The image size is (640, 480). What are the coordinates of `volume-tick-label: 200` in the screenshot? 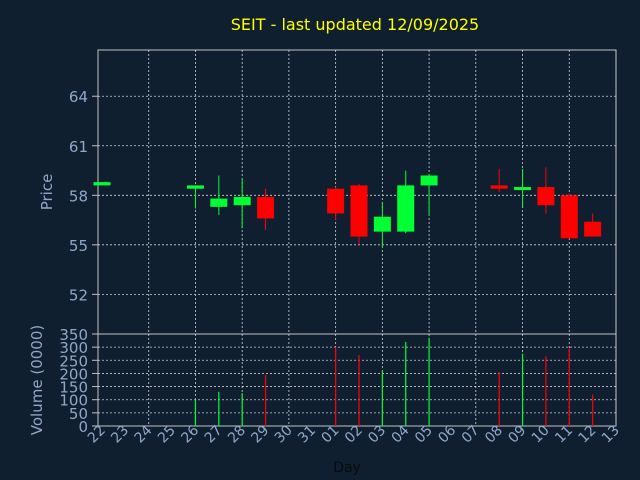 It's located at (73, 374).